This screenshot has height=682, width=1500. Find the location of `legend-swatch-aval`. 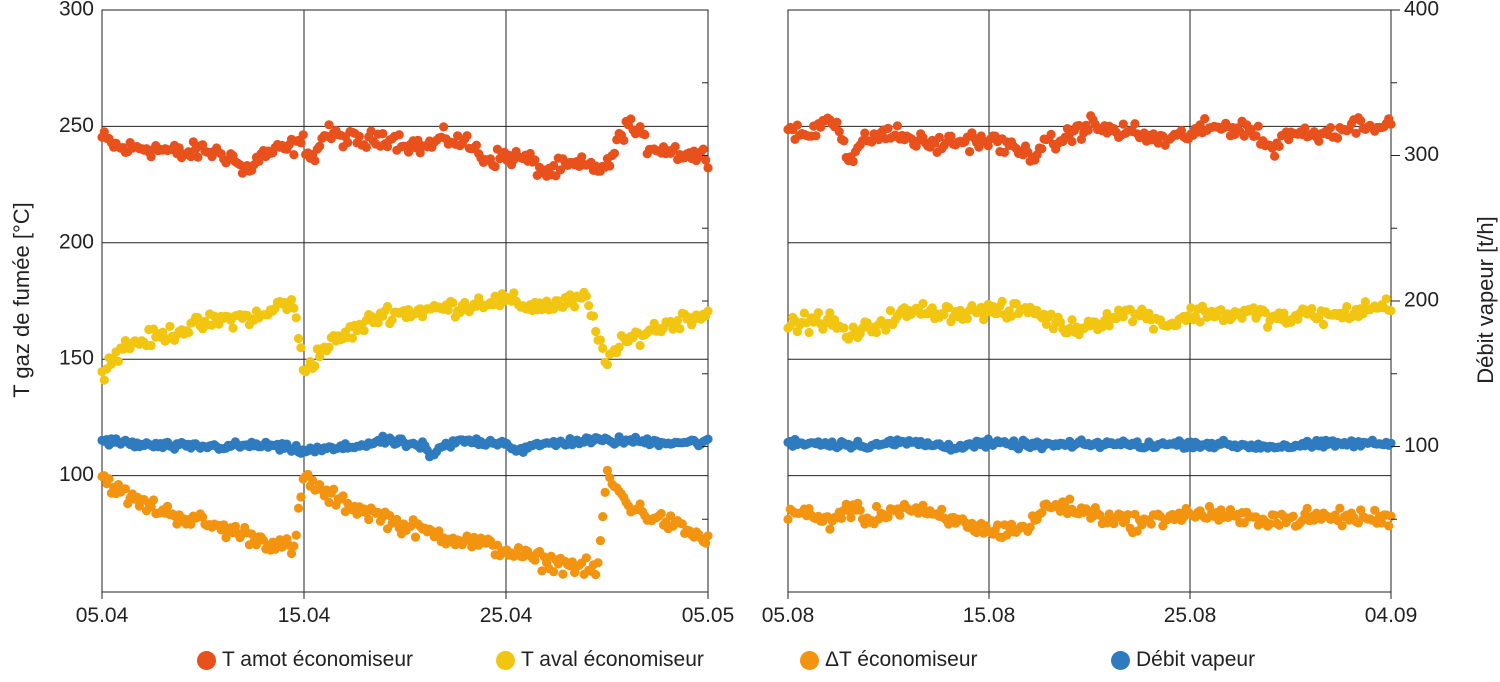

legend-swatch-aval is located at coordinates (505, 660).